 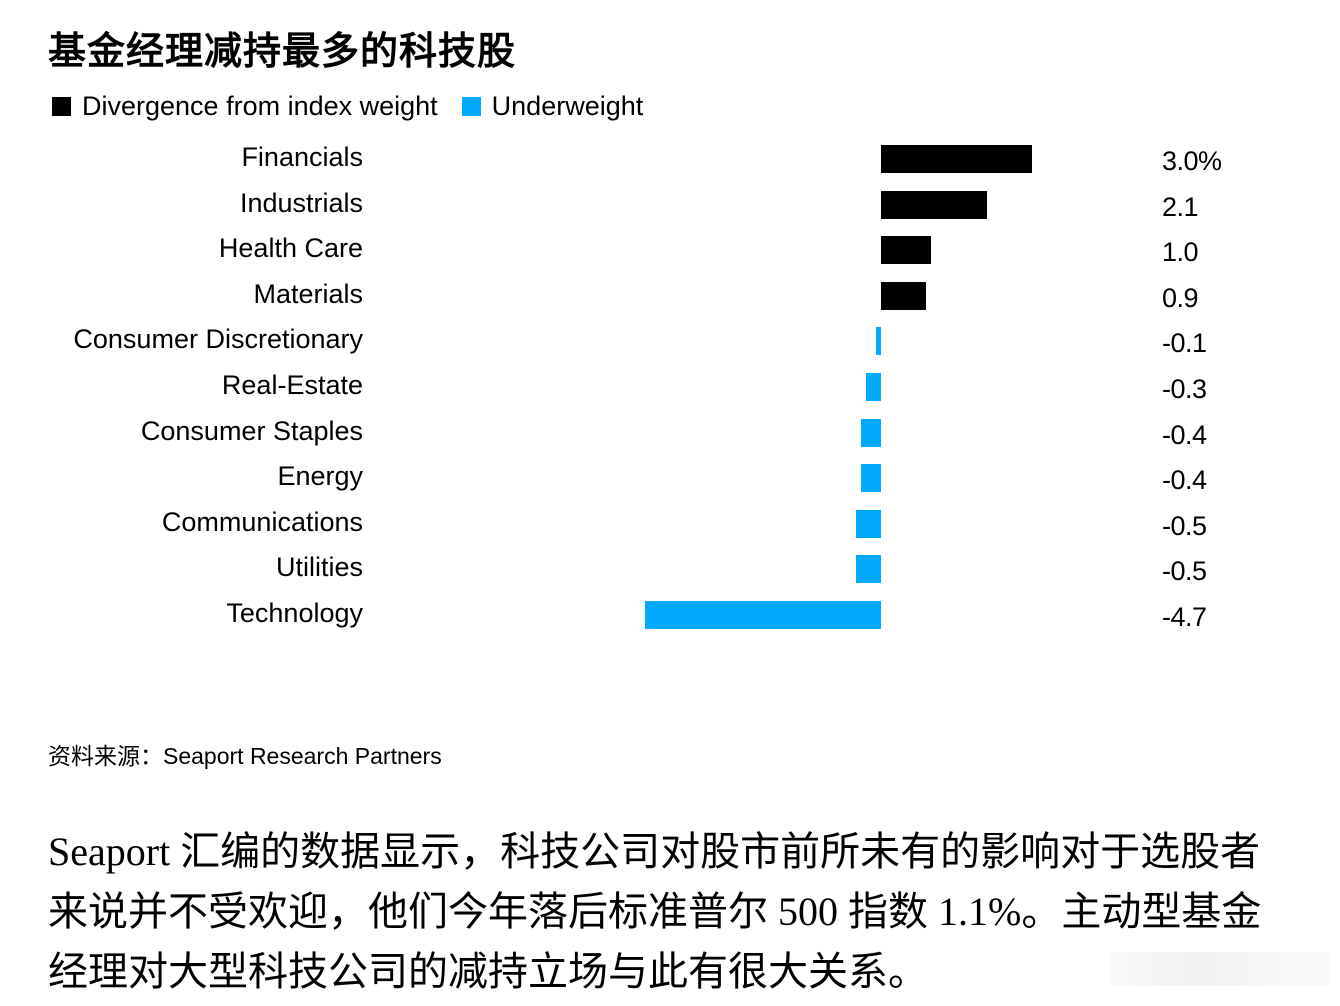 I want to click on value-label: 3.0%, so click(x=1192, y=161).